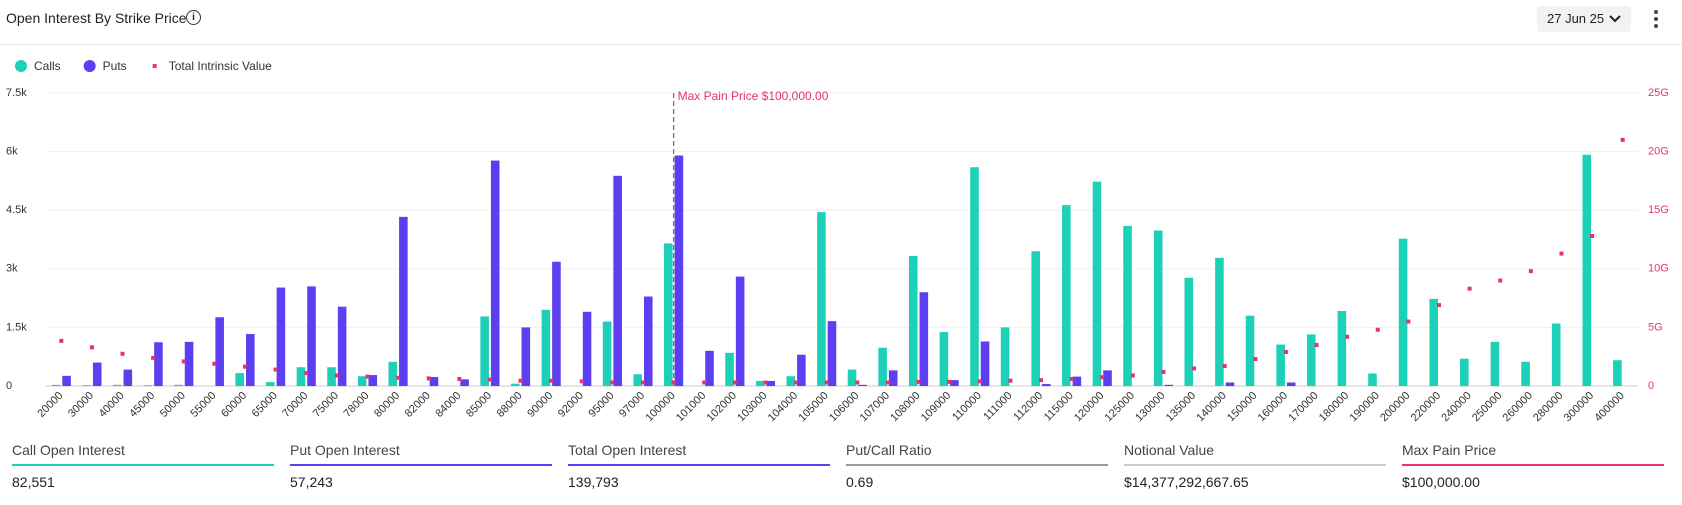 The width and height of the screenshot is (1682, 505). What do you see at coordinates (1303, 407) in the screenshot?
I see `x-tick-label: 170000` at bounding box center [1303, 407].